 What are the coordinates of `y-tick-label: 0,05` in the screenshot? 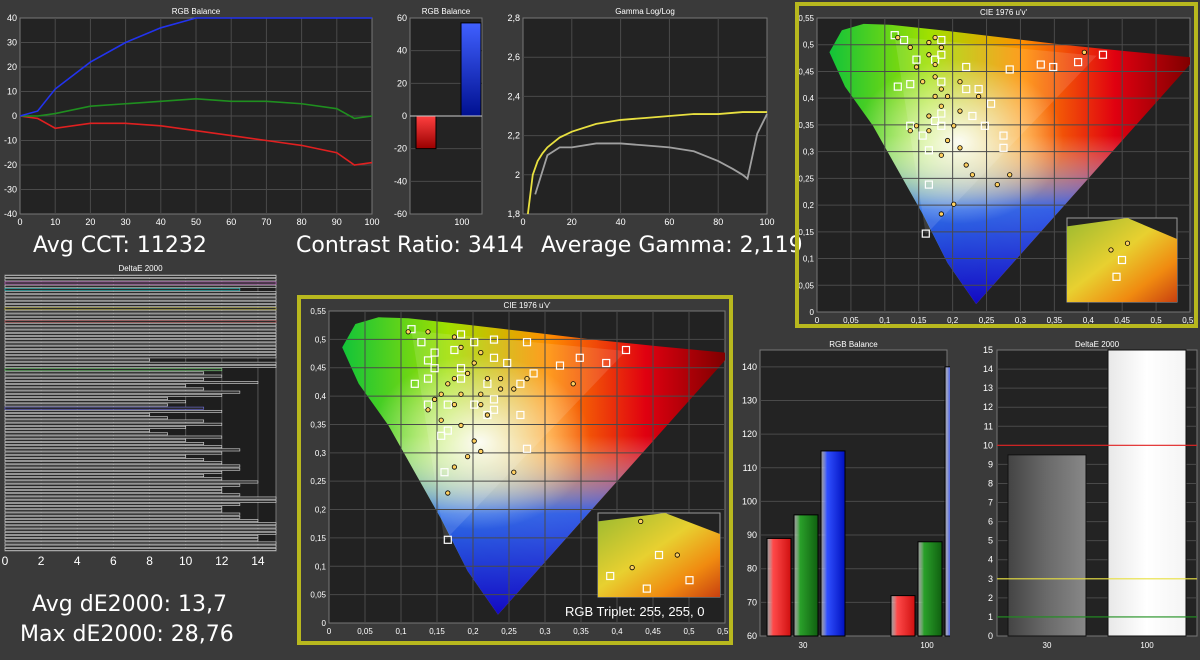 It's located at (807, 285).